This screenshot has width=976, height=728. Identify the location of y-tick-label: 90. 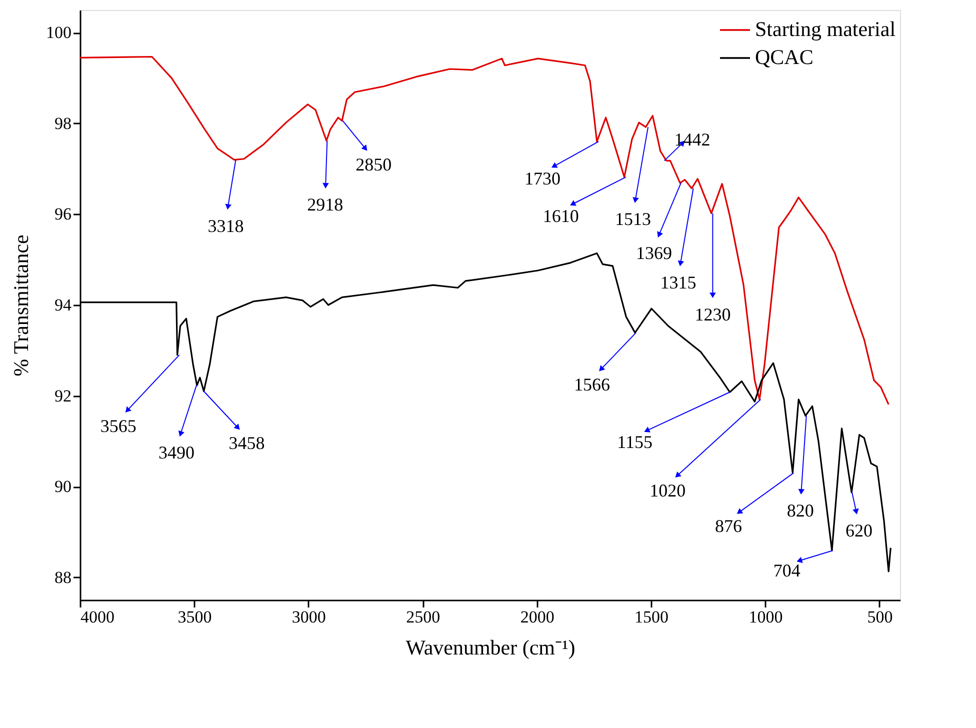
(63, 486).